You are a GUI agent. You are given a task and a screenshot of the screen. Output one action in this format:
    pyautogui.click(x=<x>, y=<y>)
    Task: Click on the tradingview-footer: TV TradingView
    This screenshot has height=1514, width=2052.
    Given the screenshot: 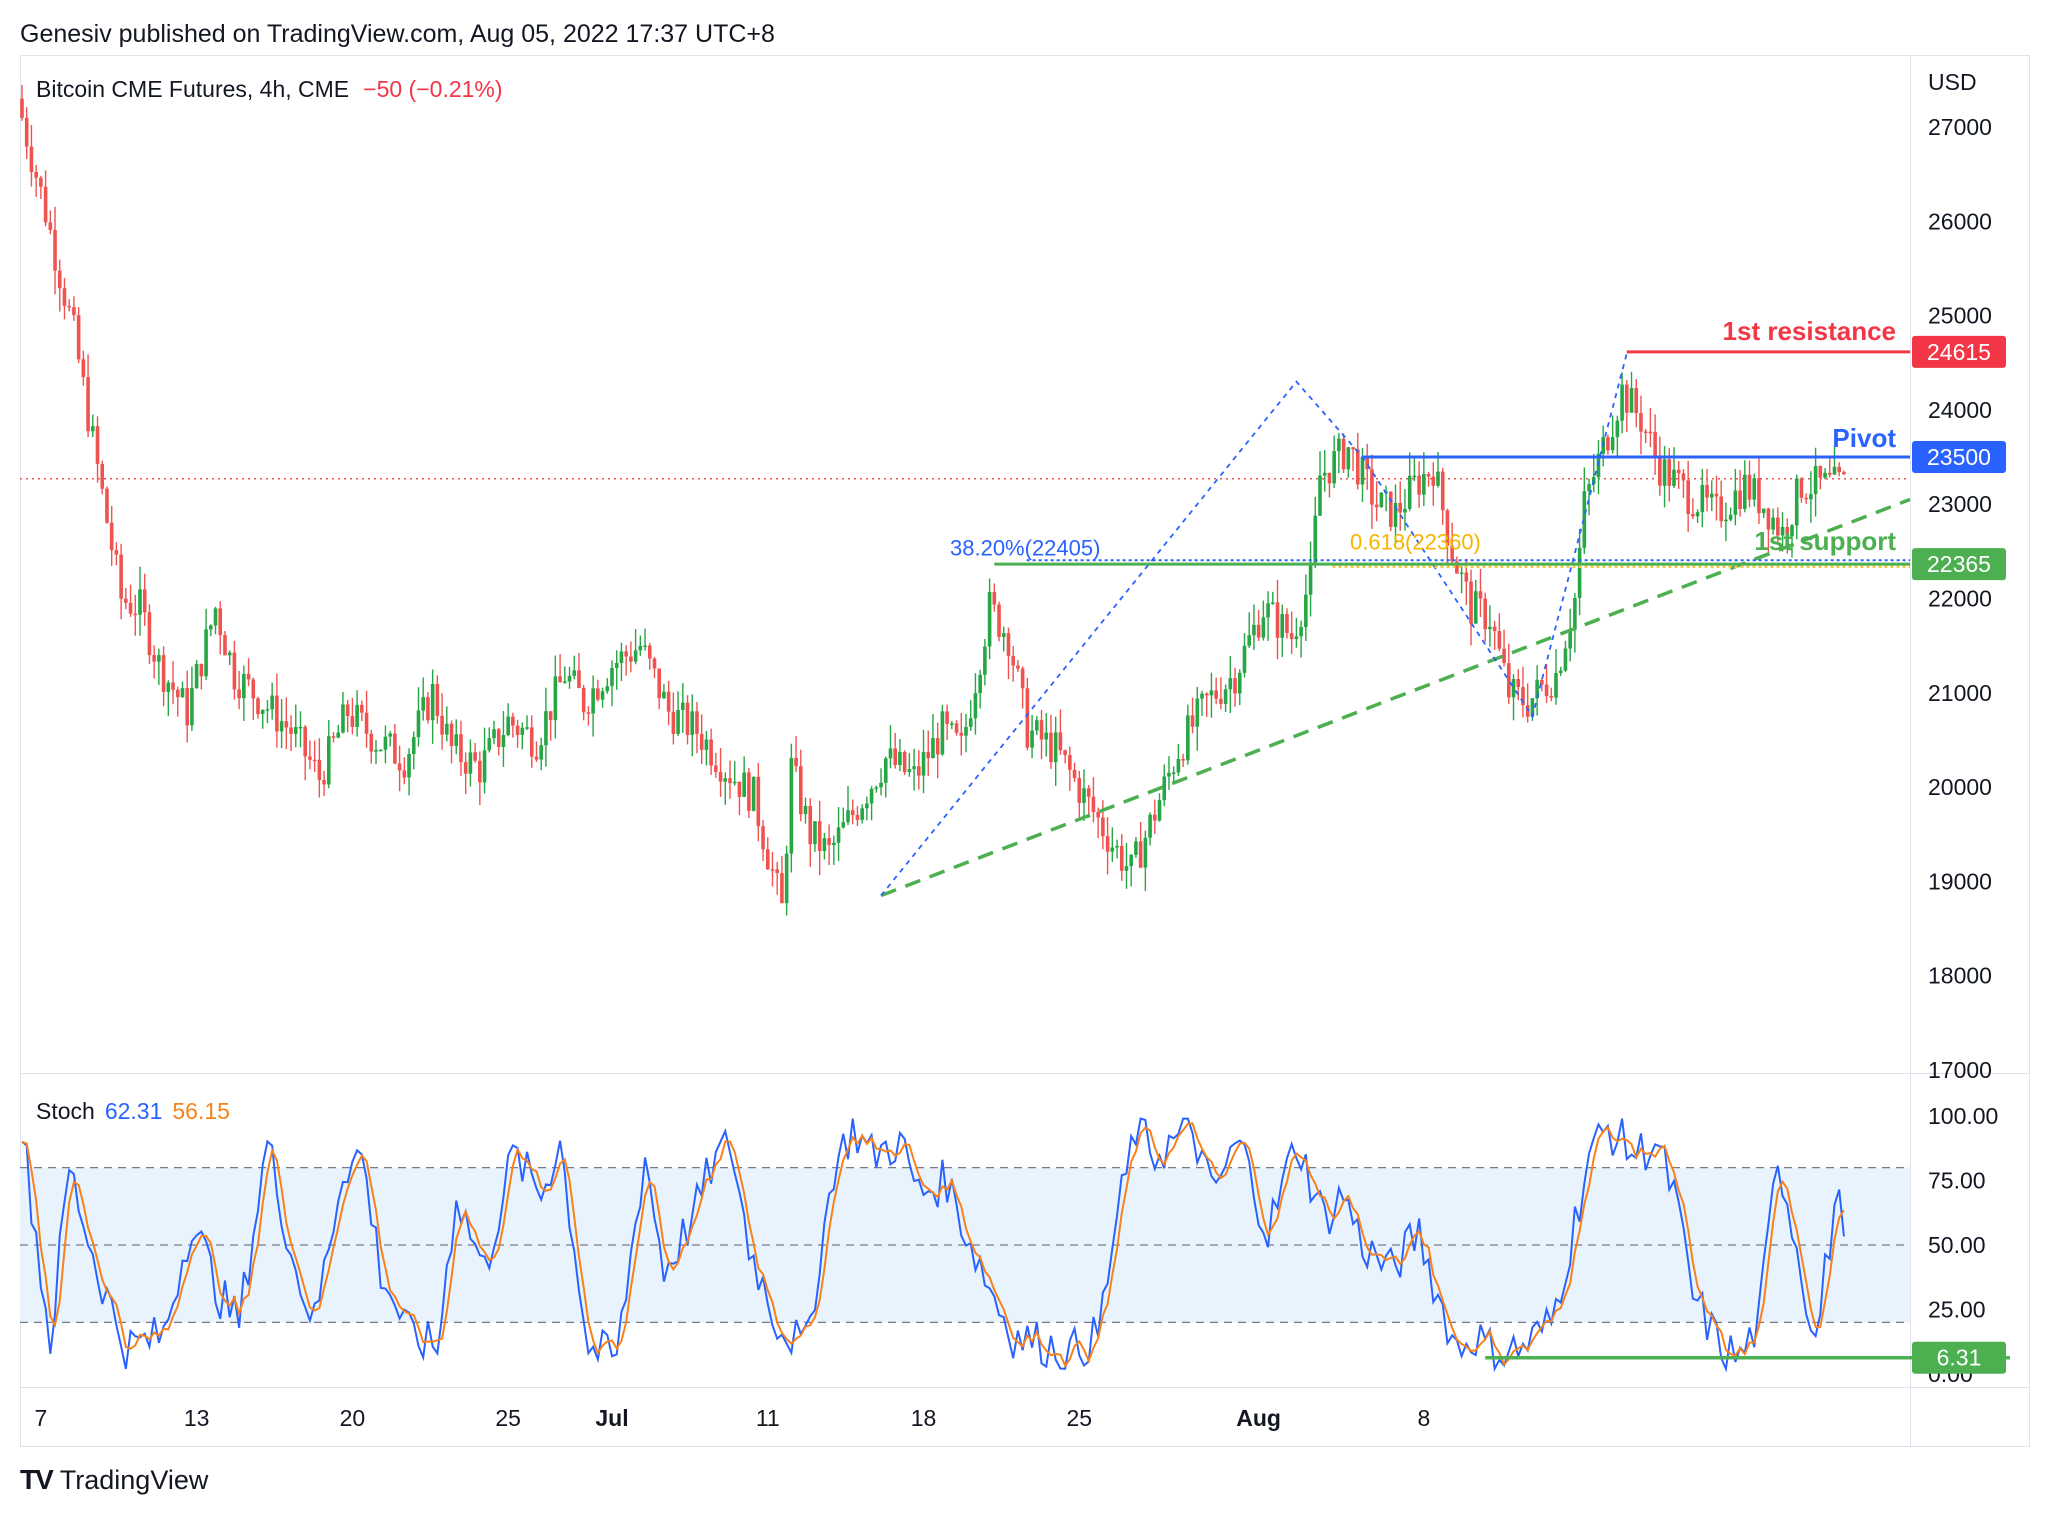 What is the action you would take?
    pyautogui.click(x=114, y=1480)
    